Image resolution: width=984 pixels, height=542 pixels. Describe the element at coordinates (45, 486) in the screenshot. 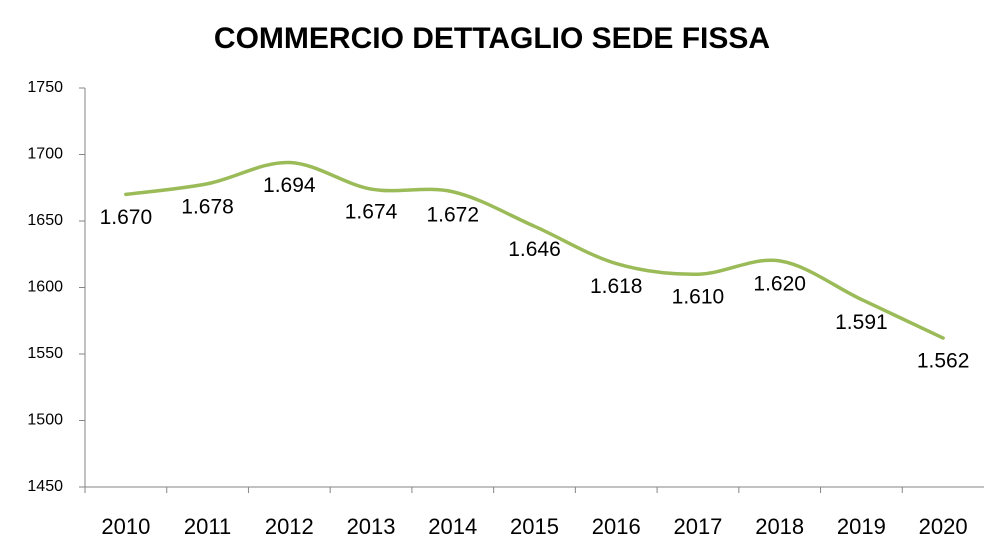

I see `y-tick-label: 1450` at that location.